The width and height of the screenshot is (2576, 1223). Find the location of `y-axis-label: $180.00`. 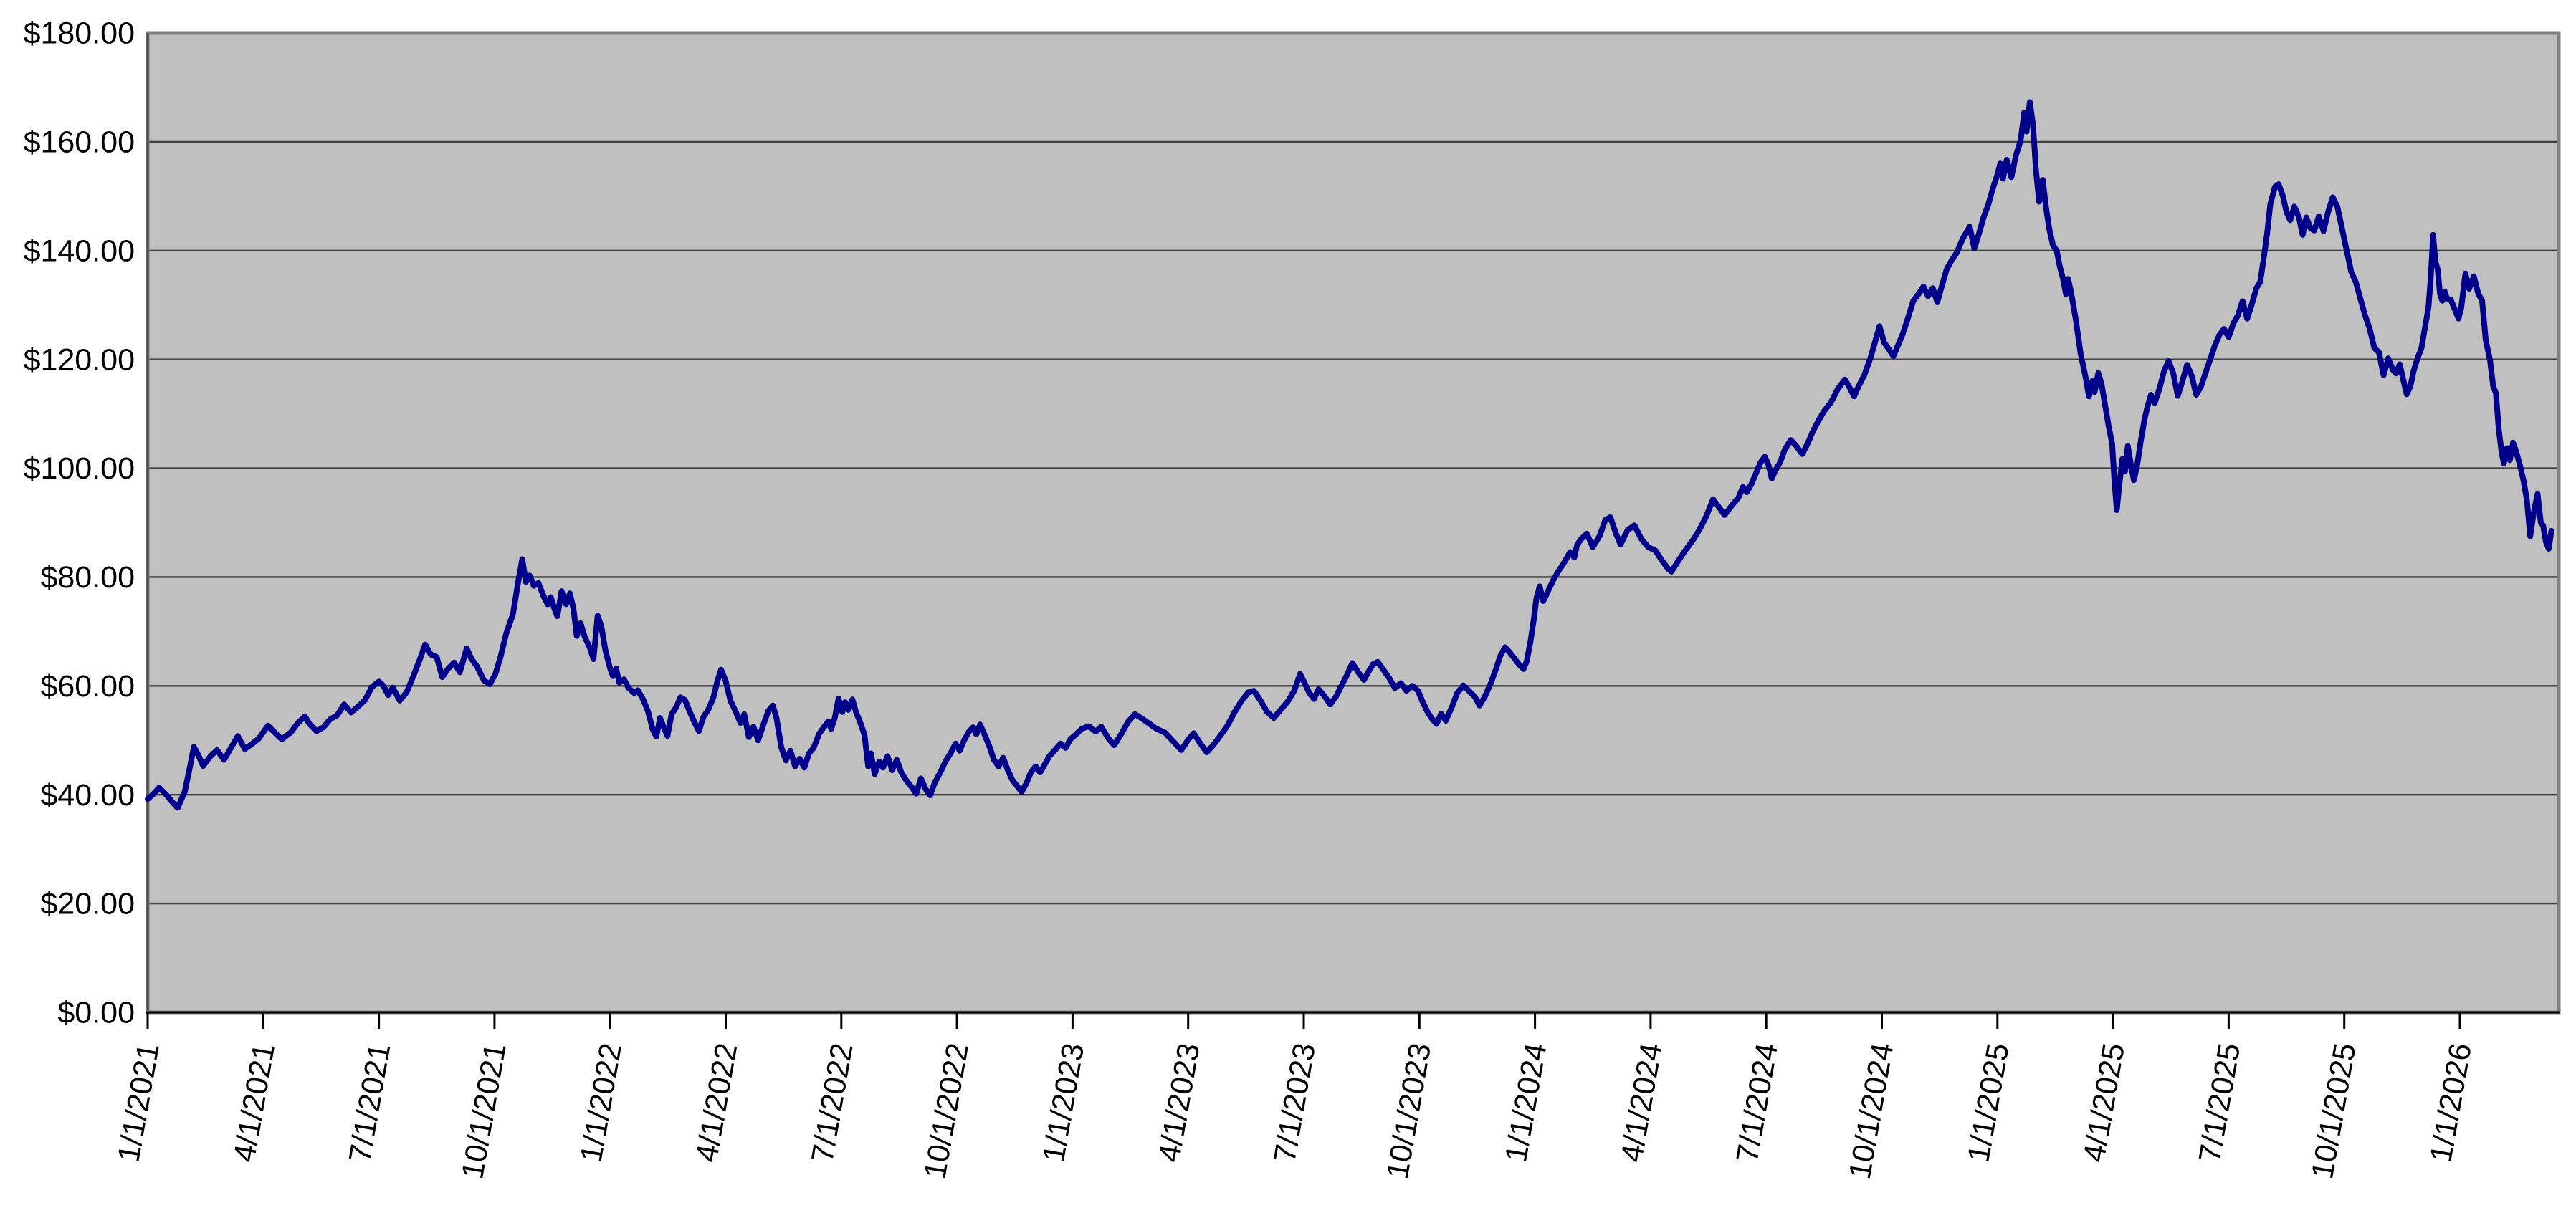

y-axis-label: $180.00 is located at coordinates (79, 33).